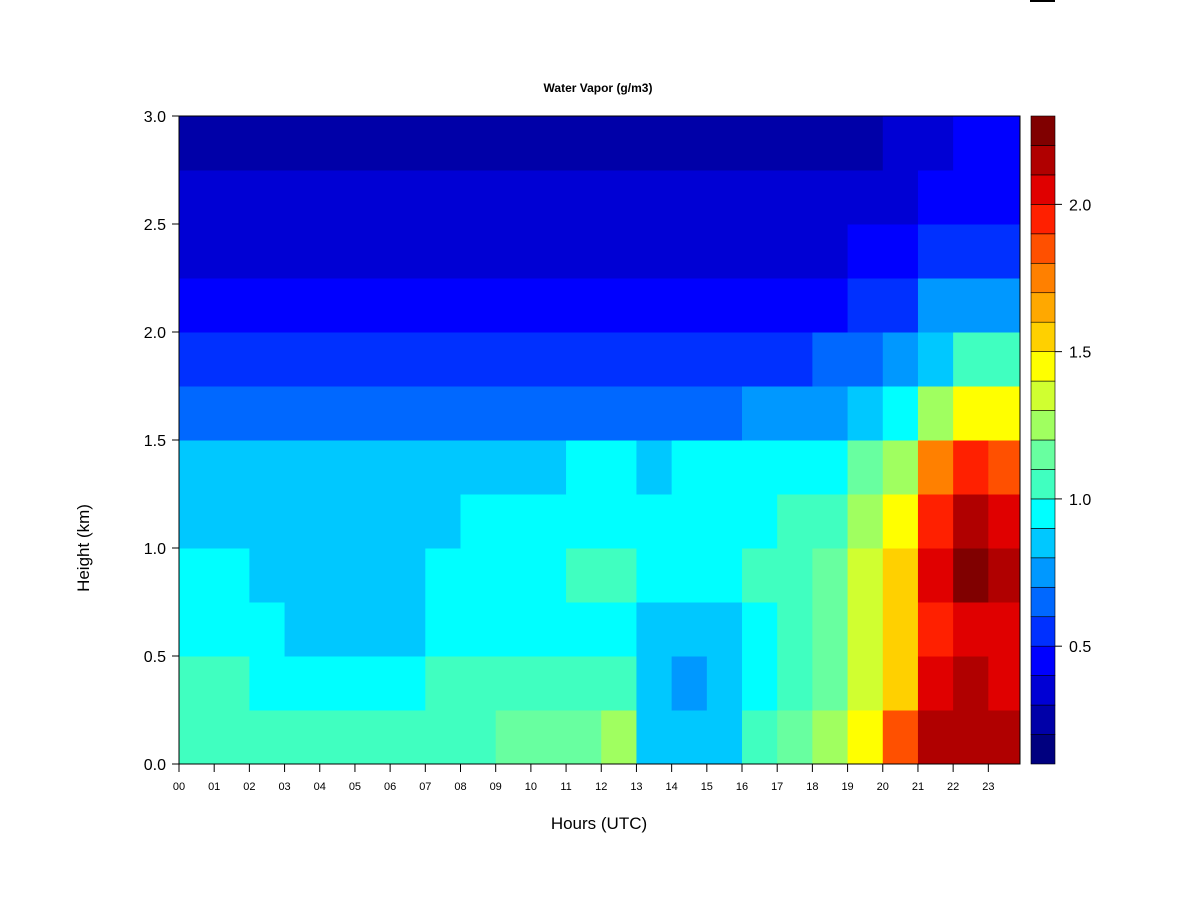  Describe the element at coordinates (155, 225) in the screenshot. I see `y-tick-label: 2.5` at that location.